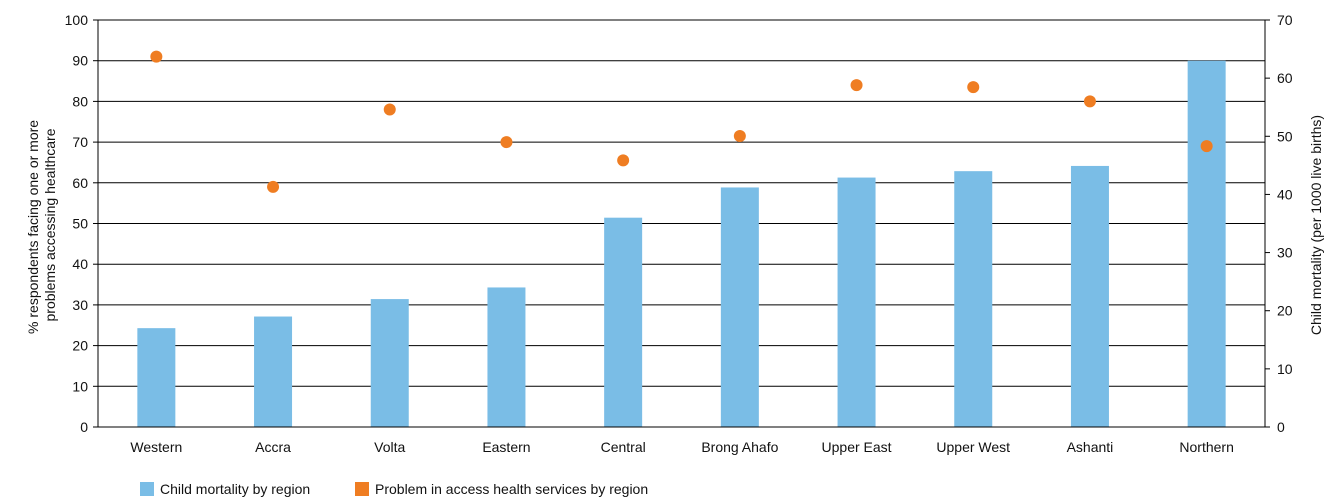 This screenshot has height=497, width=1329. I want to click on category-label: Upper East, so click(857, 447).